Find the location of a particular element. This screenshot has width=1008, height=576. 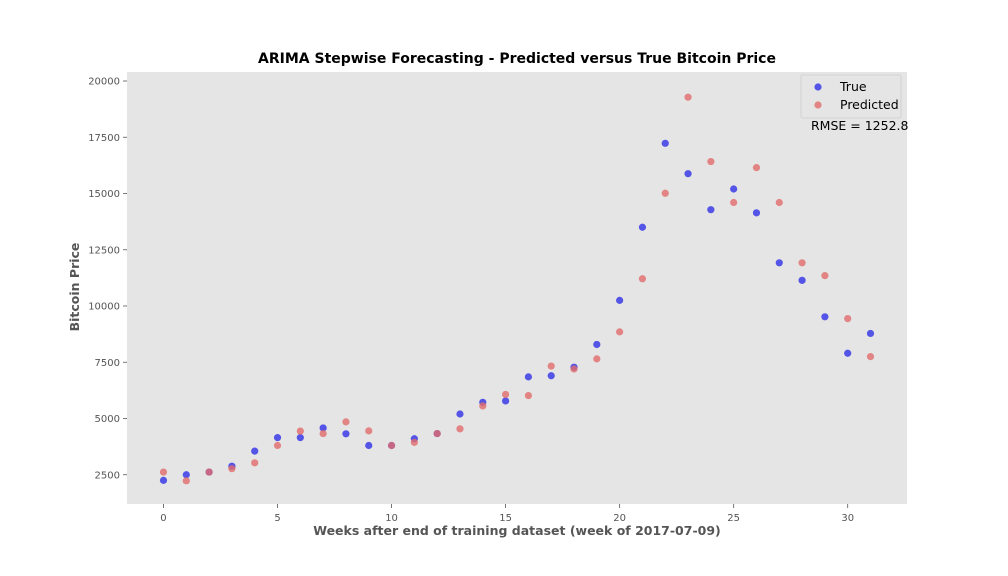

legend-box is located at coordinates (851, 96).